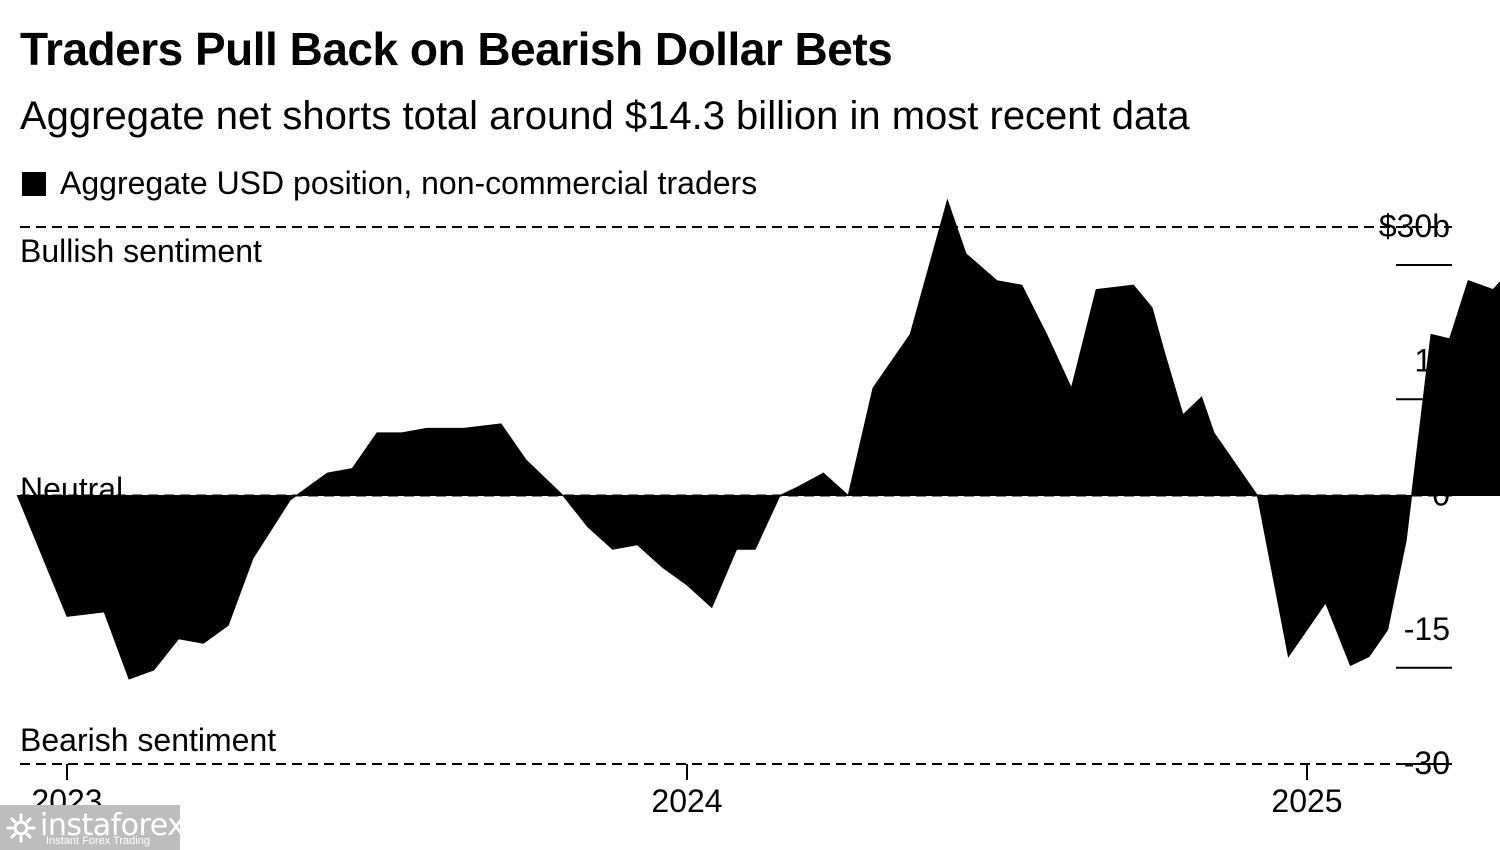 This screenshot has height=850, width=1500. Describe the element at coordinates (98, 841) in the screenshot. I see `watermark-tagline: Instant Forex Trading` at that location.